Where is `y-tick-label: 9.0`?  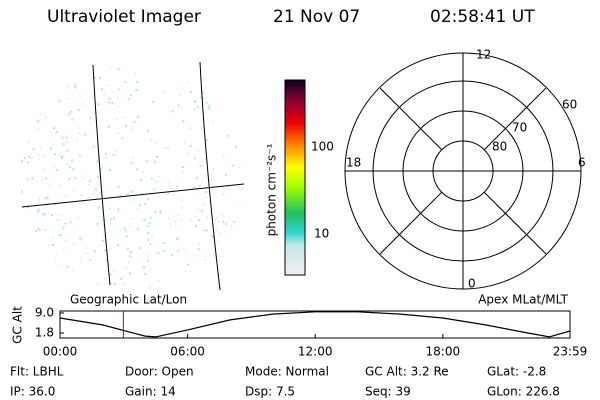 y-tick-label: 9.0 is located at coordinates (44, 312).